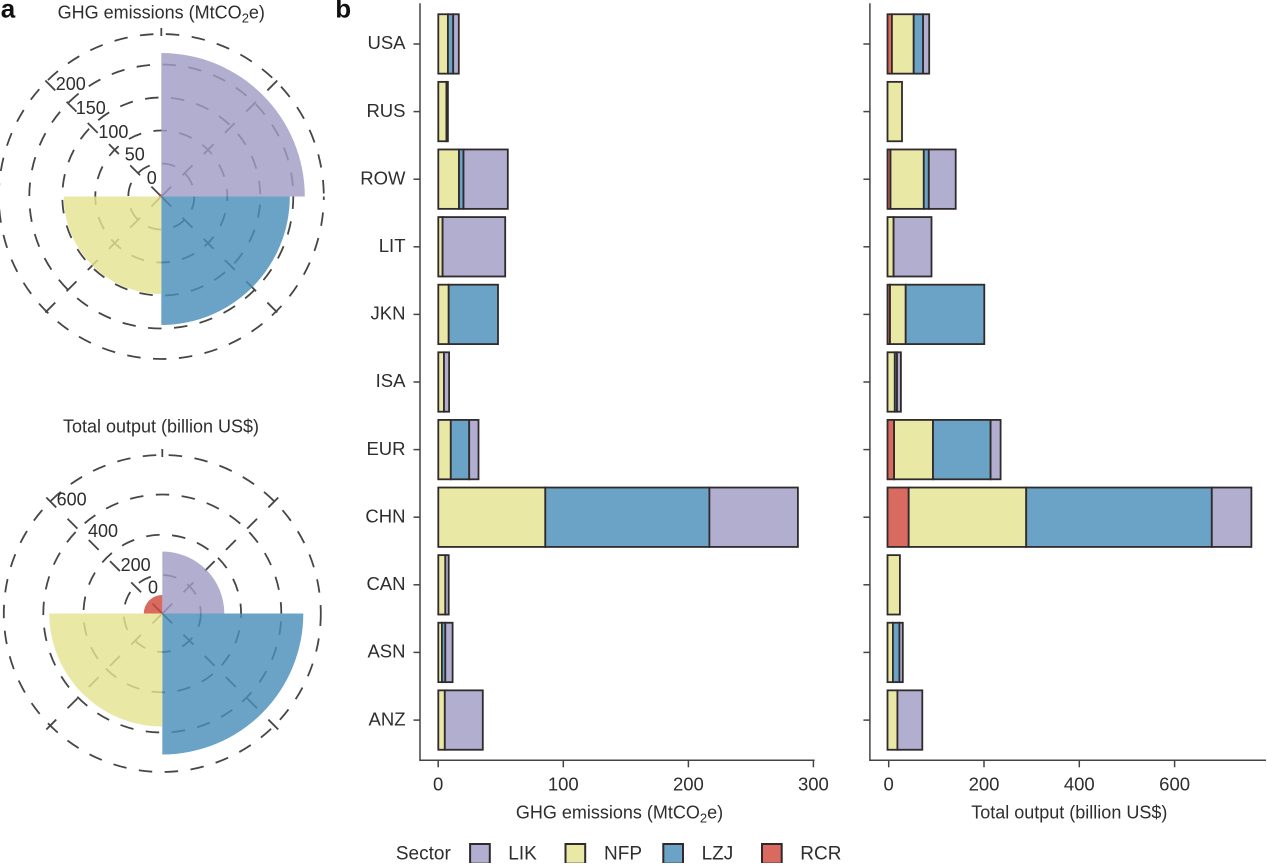 The width and height of the screenshot is (1267, 868). I want to click on svg-text: 150, so click(91, 108).